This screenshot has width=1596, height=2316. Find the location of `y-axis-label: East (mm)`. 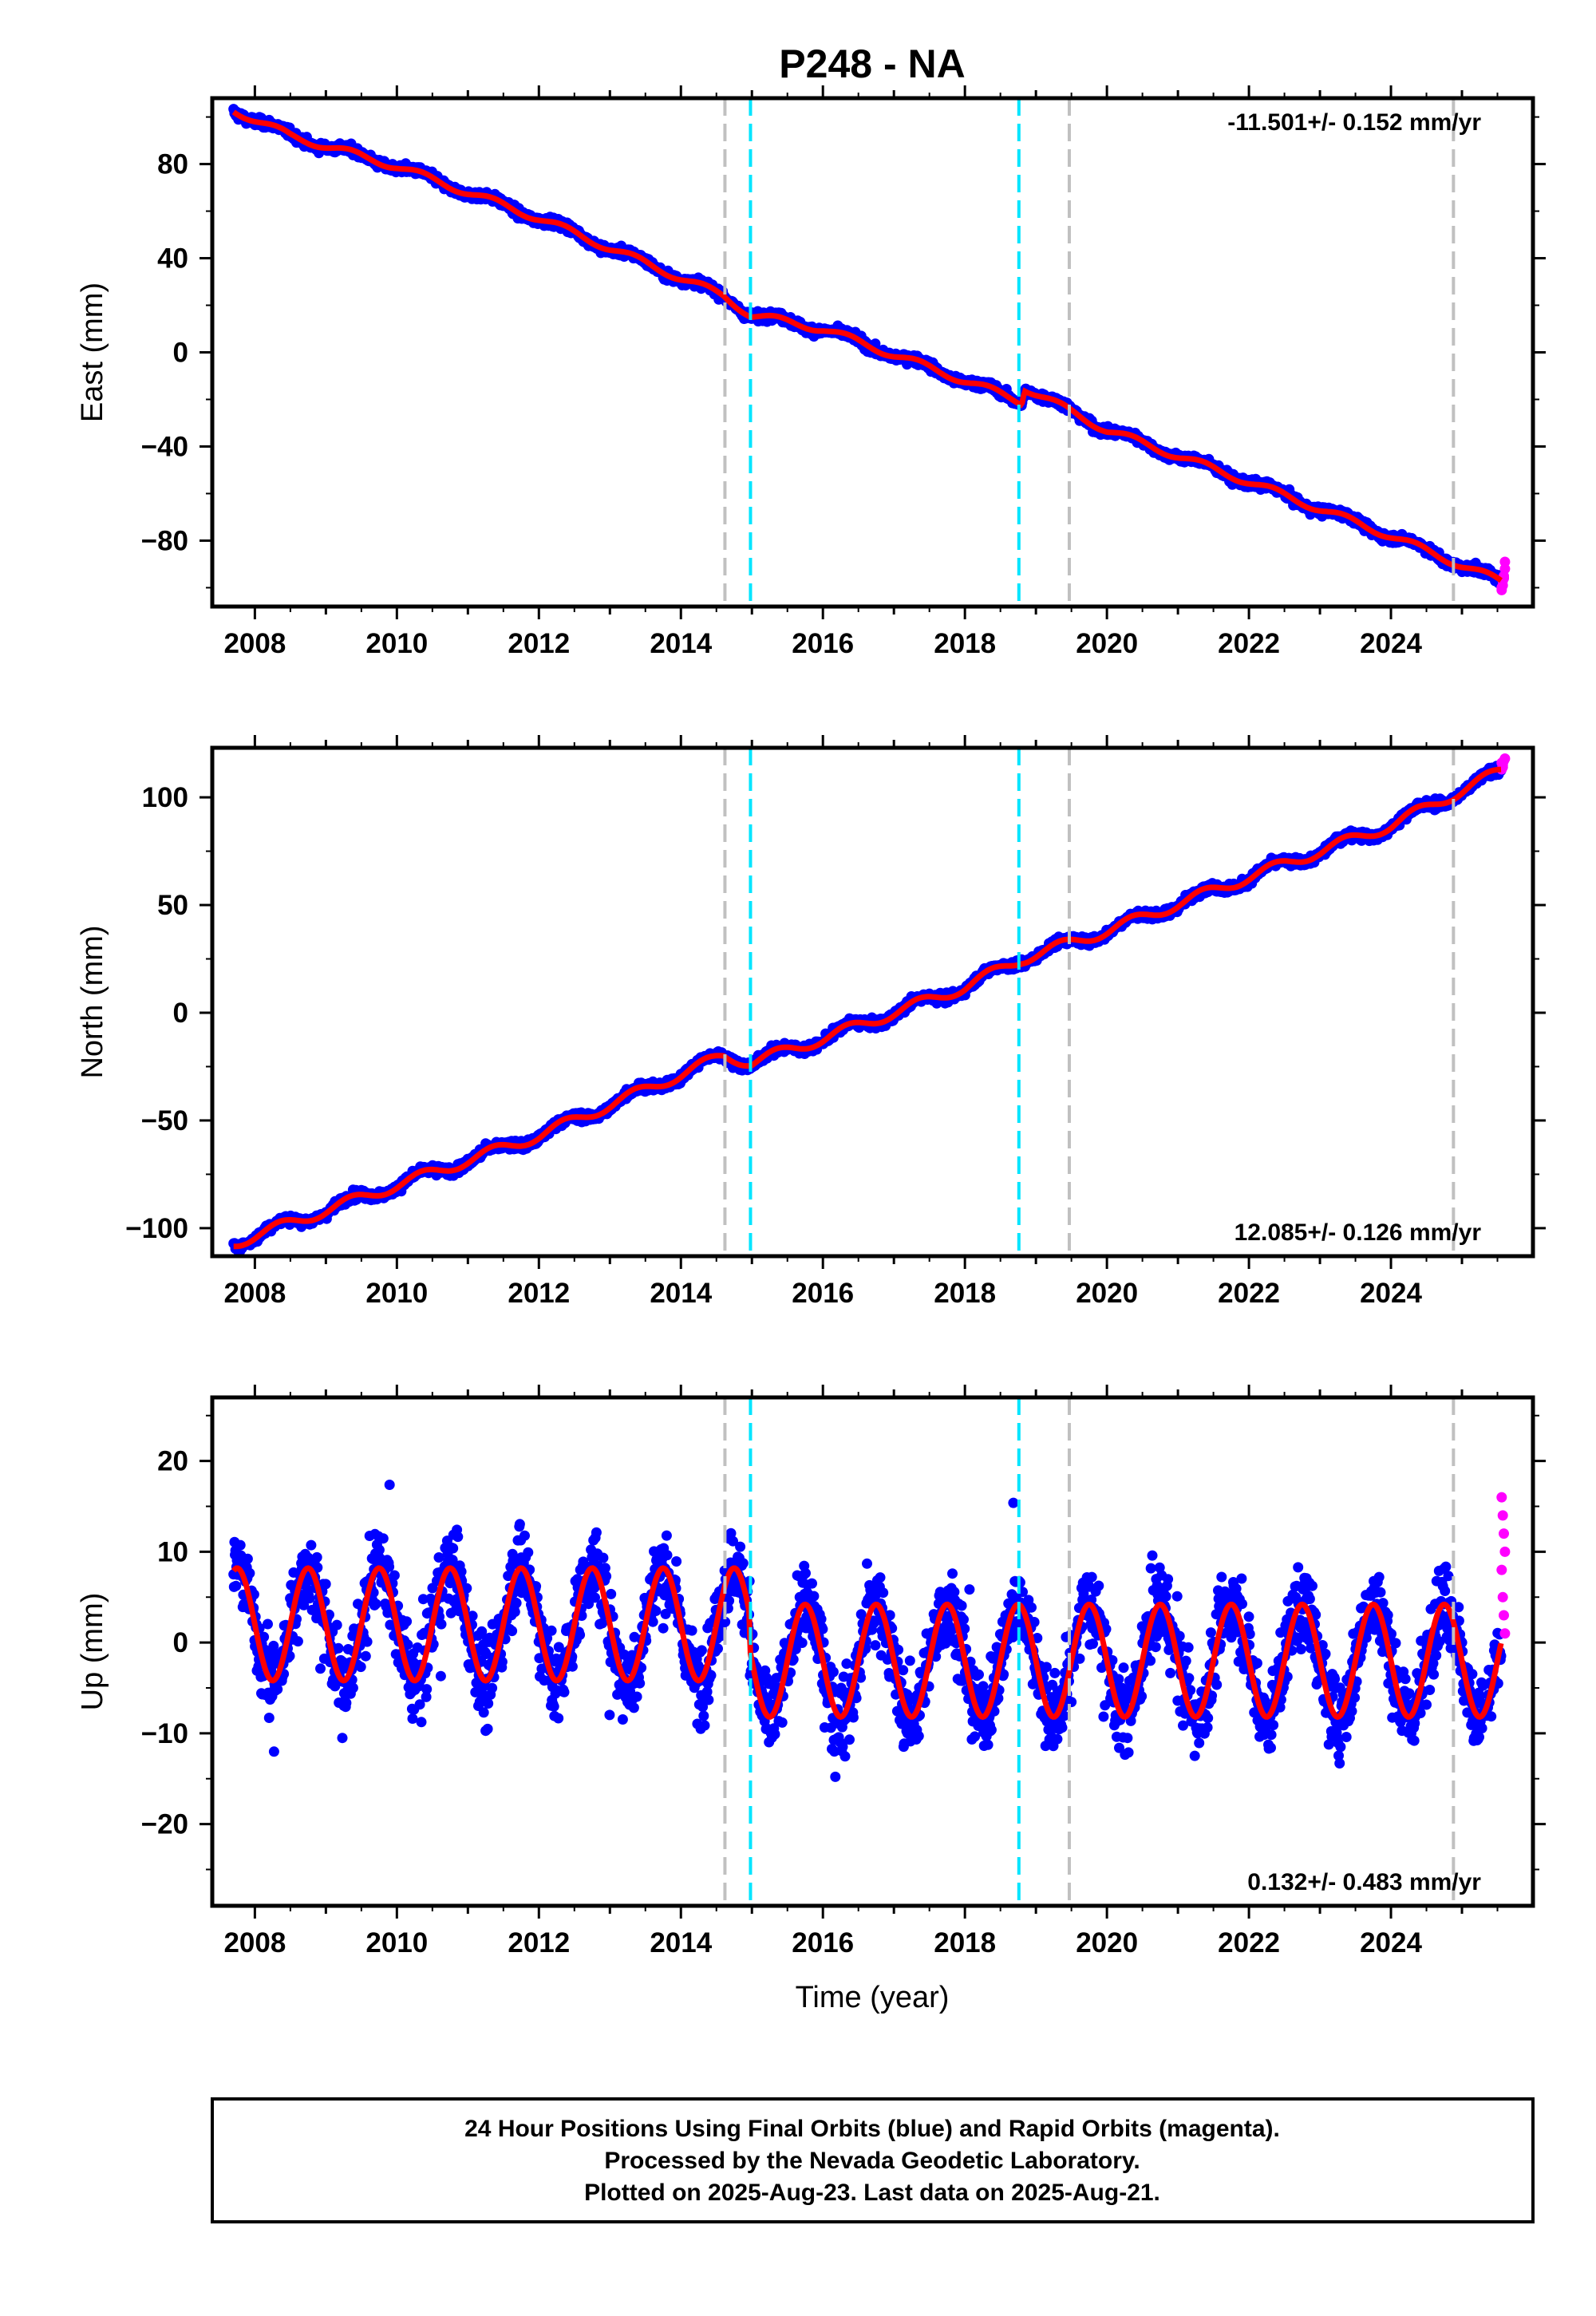

y-axis-label: East (mm) is located at coordinates (92, 352).